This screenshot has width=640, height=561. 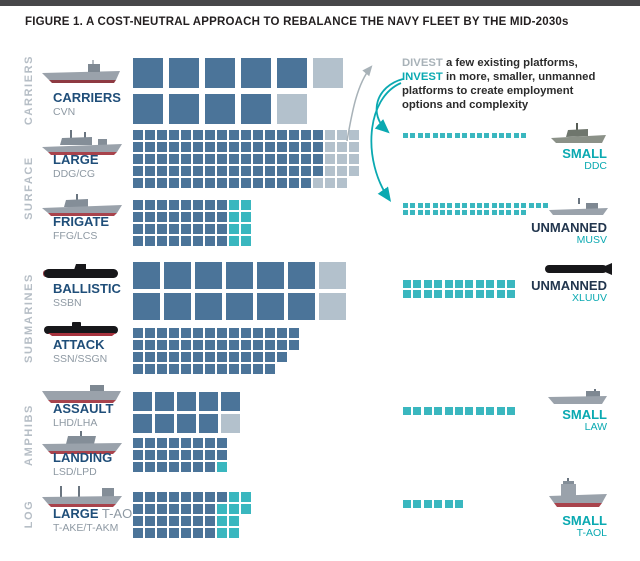 I want to click on grid-carriers, so click(x=238, y=94).